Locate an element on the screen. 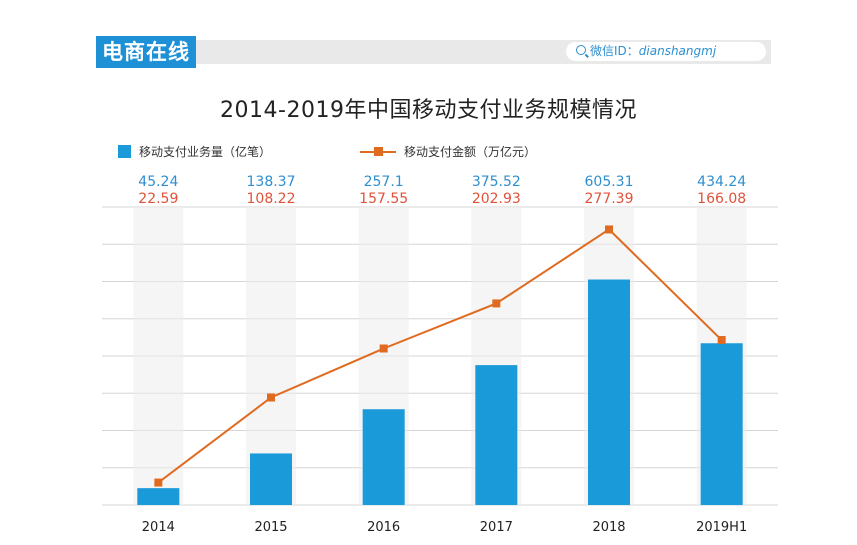 The width and height of the screenshot is (857, 545). x-tick-label: 2018 is located at coordinates (608, 527).